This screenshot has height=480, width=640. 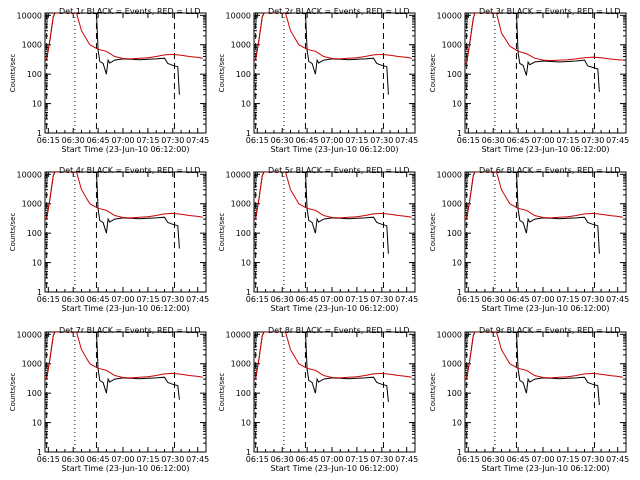 What do you see at coordinates (130, 11) in the screenshot?
I see `panel-title: Det 1r BLACK = Events, RED = LLD` at bounding box center [130, 11].